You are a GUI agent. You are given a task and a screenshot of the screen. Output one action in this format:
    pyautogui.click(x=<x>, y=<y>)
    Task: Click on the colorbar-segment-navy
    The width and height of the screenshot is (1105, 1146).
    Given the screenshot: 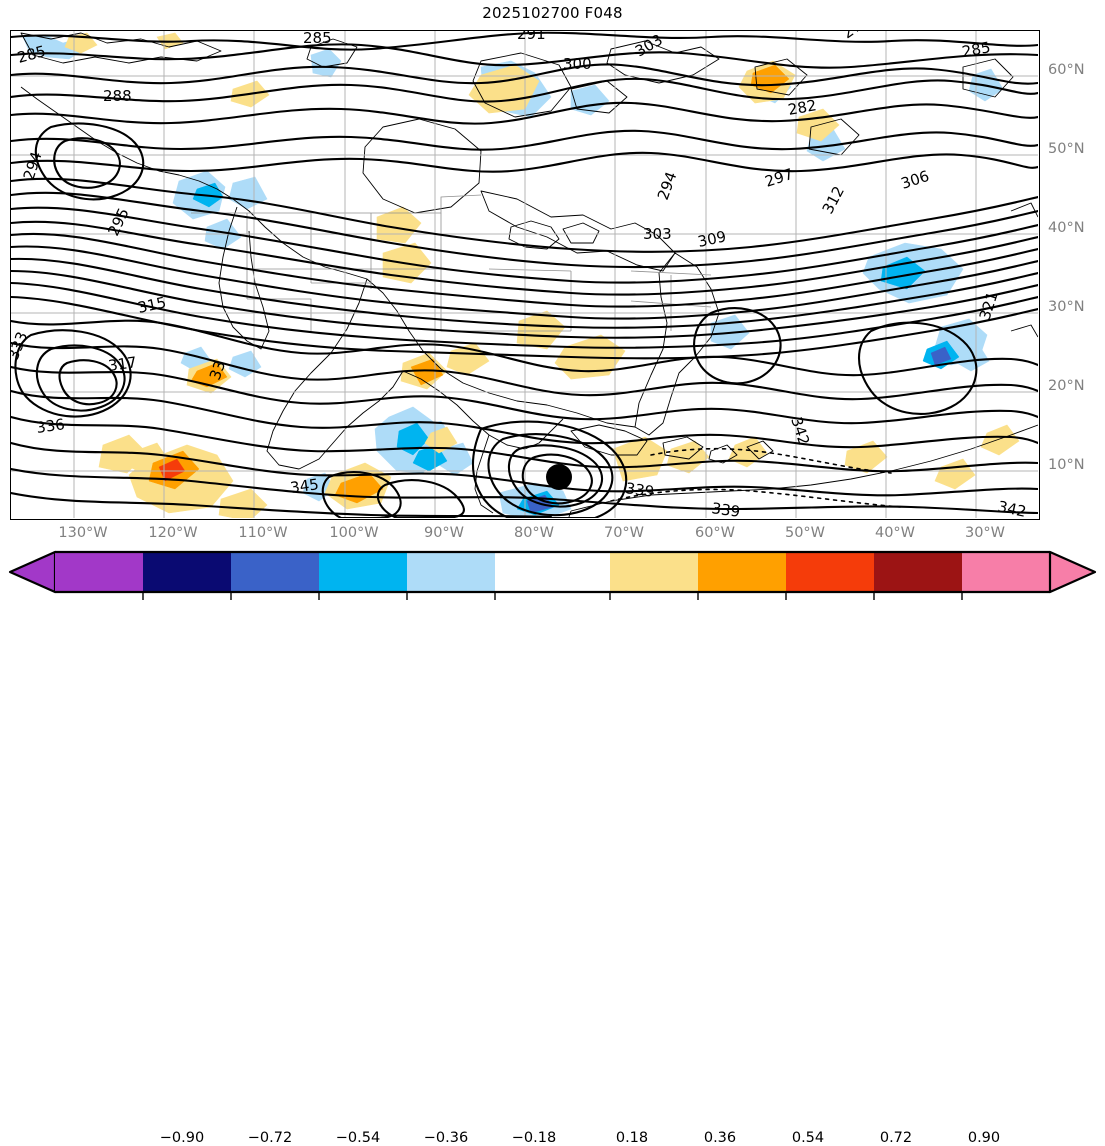 What is the action you would take?
    pyautogui.click(x=187, y=572)
    